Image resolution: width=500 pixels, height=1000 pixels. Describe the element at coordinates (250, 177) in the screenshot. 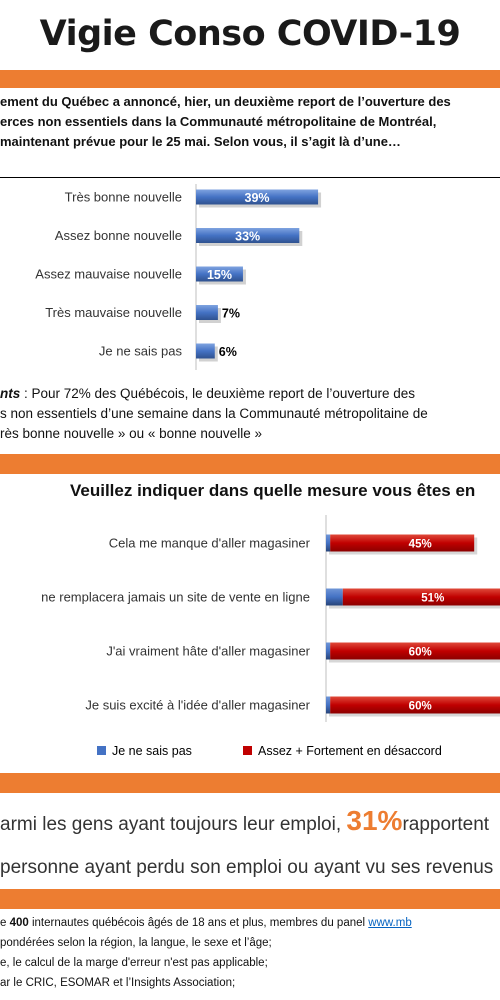

I see `question-underline` at that location.